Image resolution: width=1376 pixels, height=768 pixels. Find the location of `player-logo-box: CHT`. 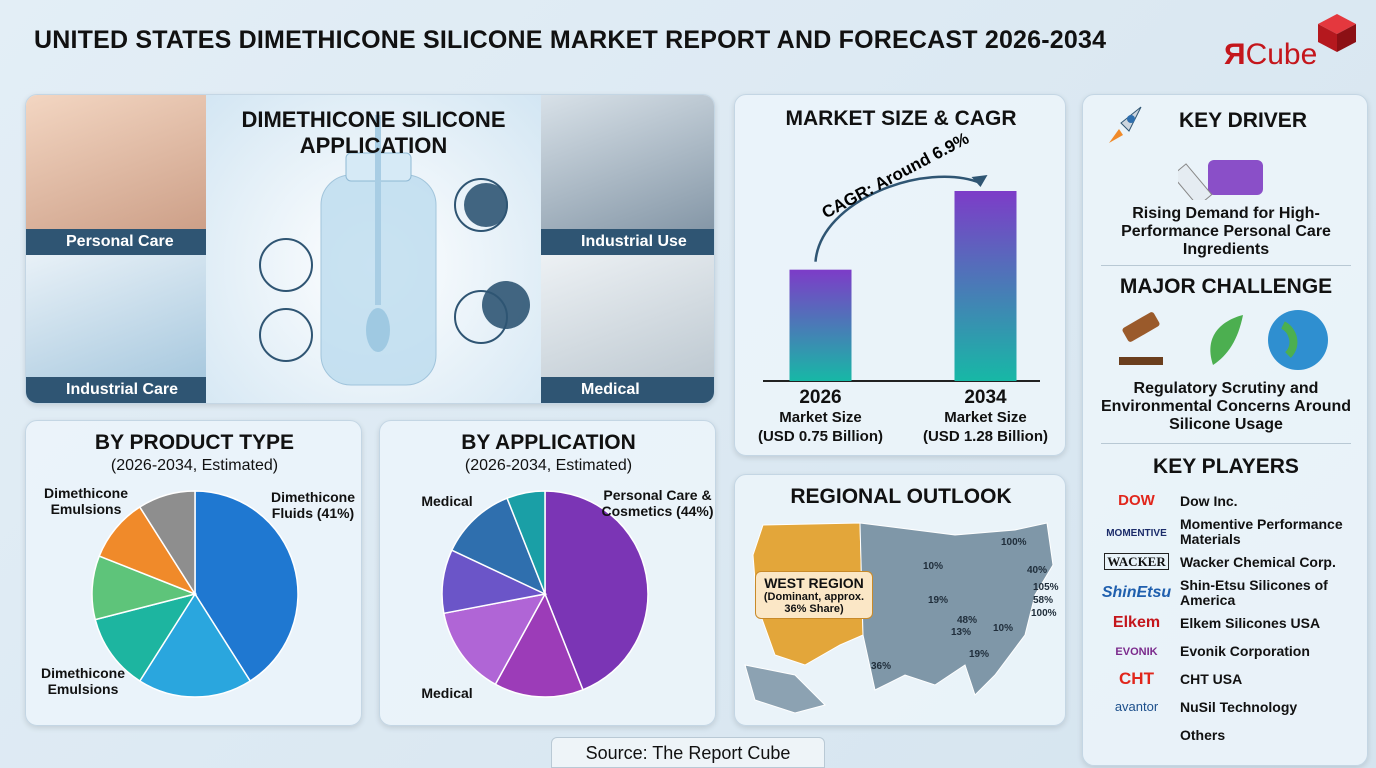

player-logo-box: CHT is located at coordinates (1136, 679).